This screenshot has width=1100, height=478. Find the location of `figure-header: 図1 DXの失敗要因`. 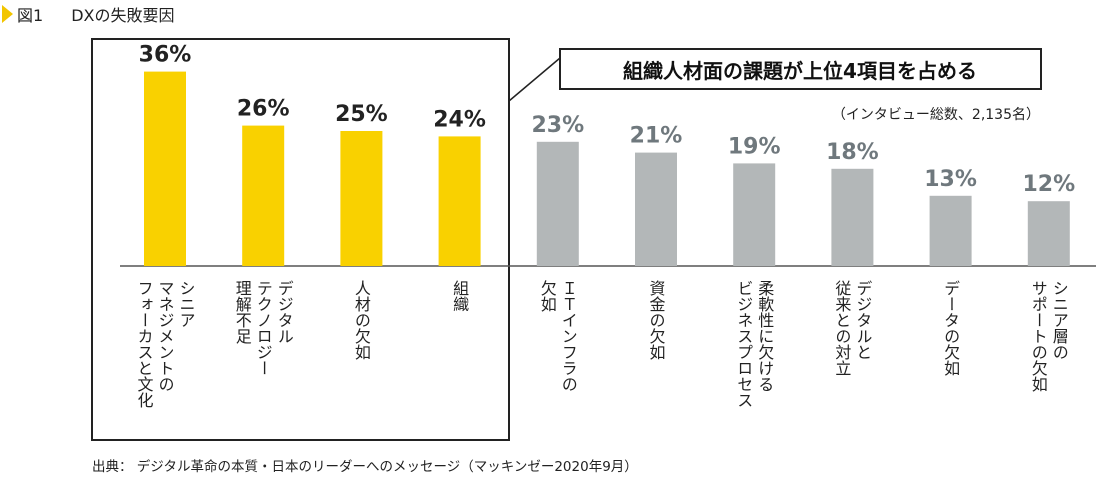

figure-header: 図1 DXの失敗要因 is located at coordinates (88, 14).